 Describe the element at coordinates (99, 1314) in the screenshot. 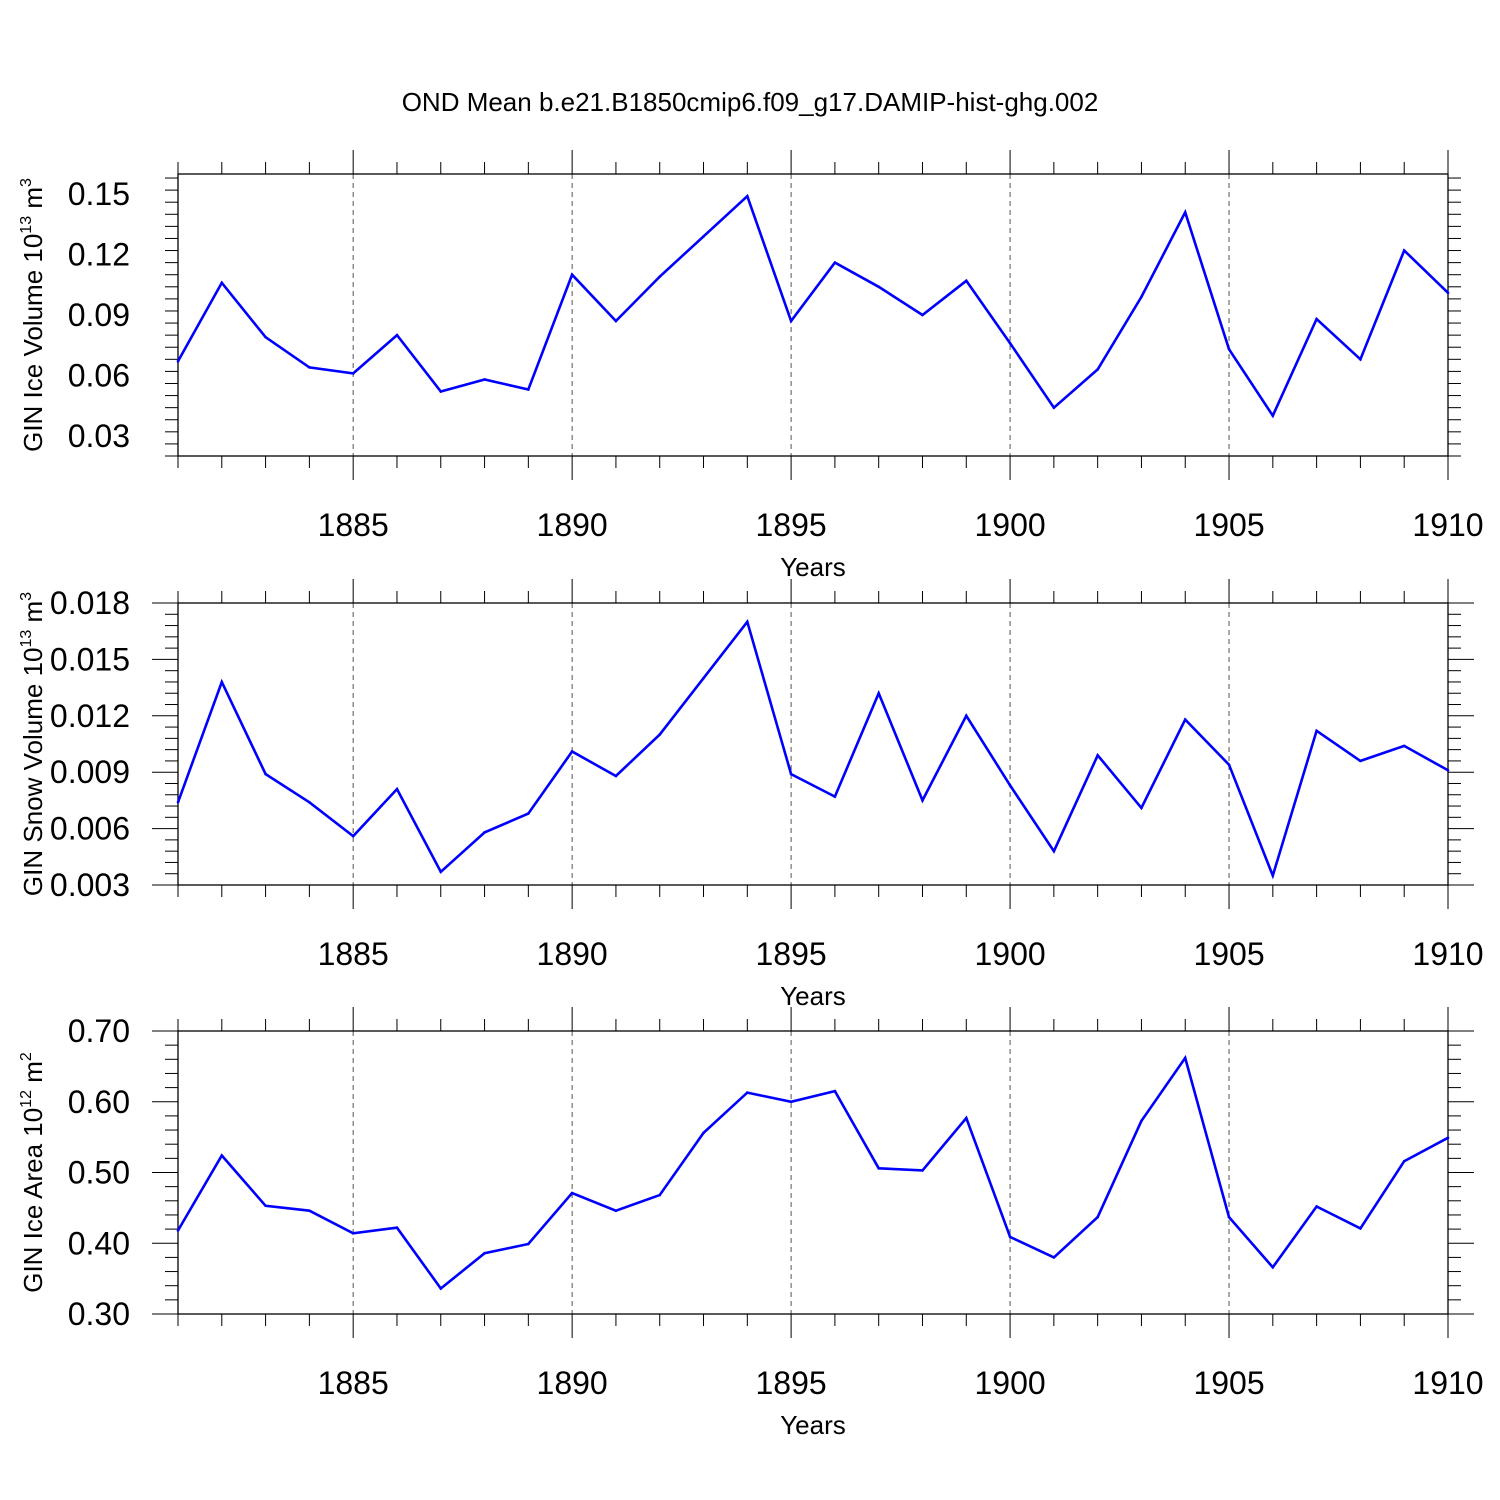

I see `y-tick-label: 0.30` at that location.